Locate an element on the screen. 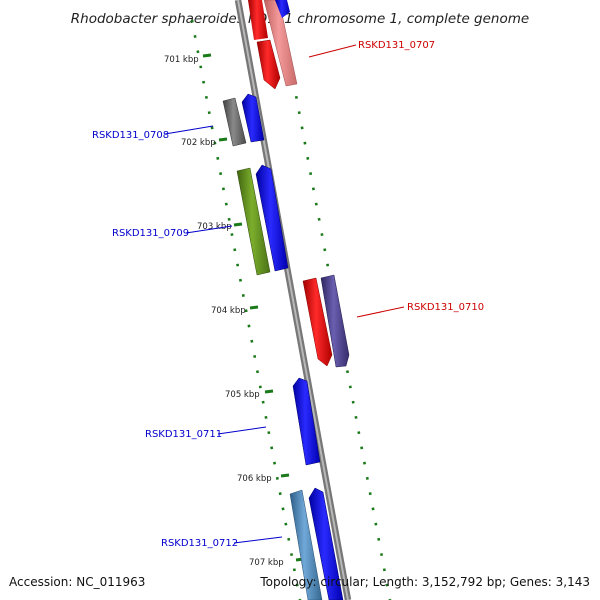 This screenshot has height=600, width=600. gene-arrow-rskd131-0709-olive is located at coordinates (253, 221).